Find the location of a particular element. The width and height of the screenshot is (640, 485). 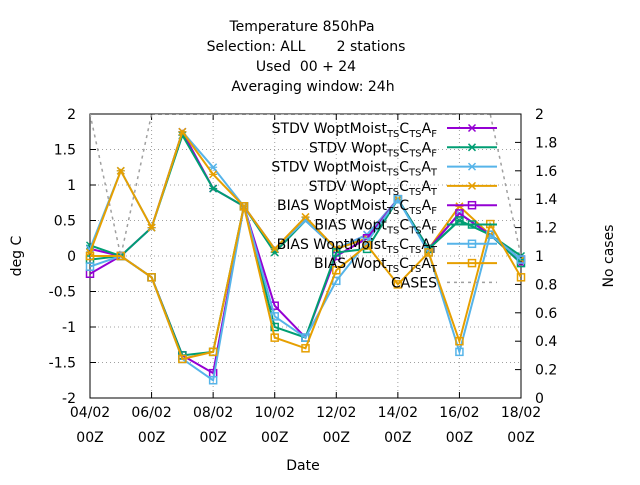

y-tick-label: 0.5 is located at coordinates (65, 222).